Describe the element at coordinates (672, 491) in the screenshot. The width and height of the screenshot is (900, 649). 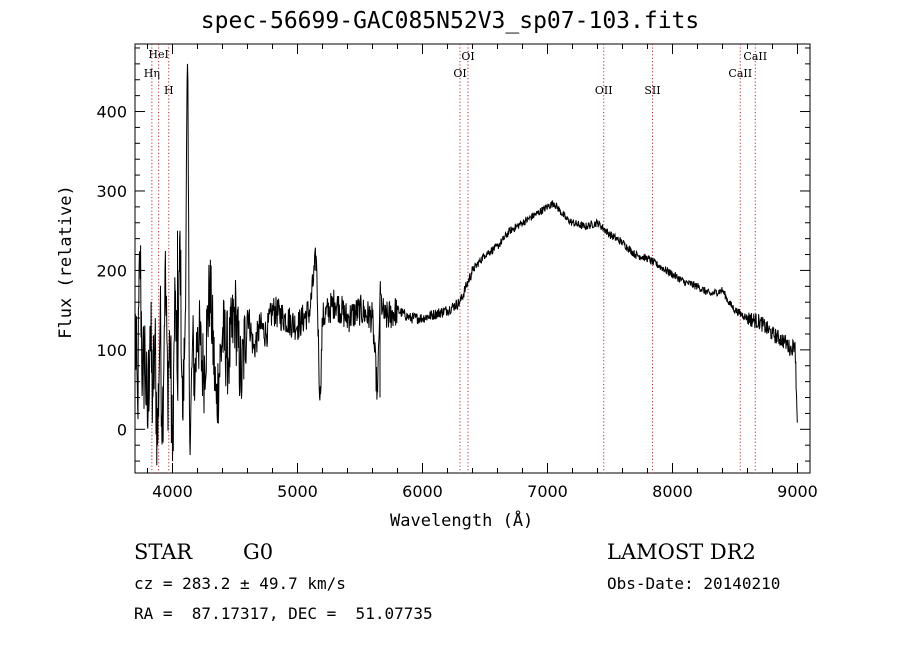
I see `x-tick-label: 8000` at that location.